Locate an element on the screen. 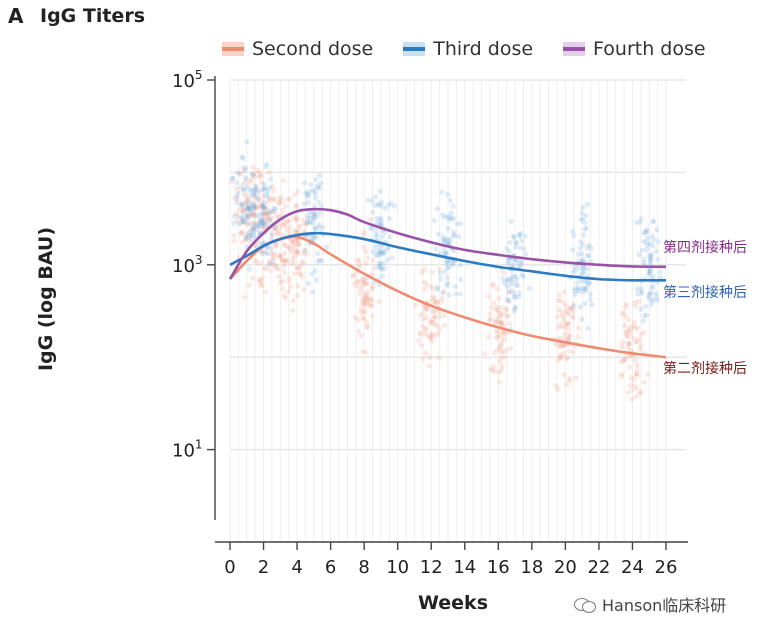 This screenshot has height=635, width=776. x-tick-label: 18 is located at coordinates (531, 567).